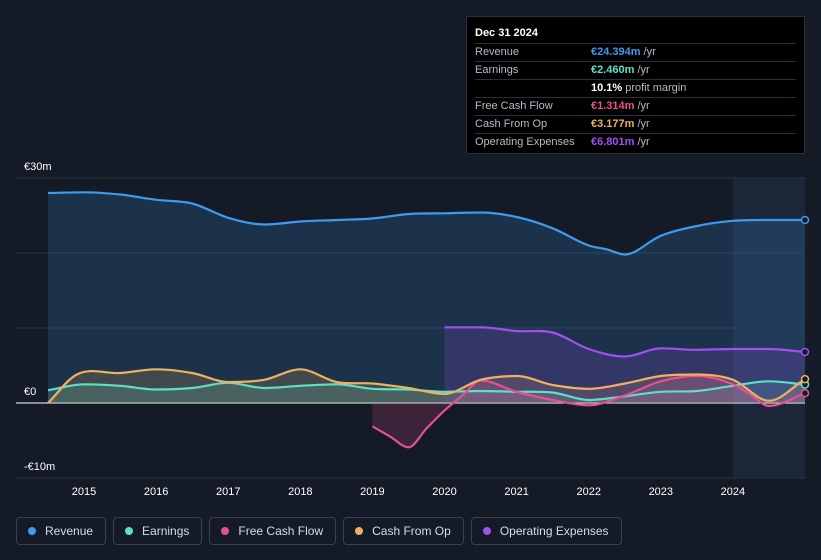 The width and height of the screenshot is (821, 560). I want to click on operating-expenses-line, so click(625, 342).